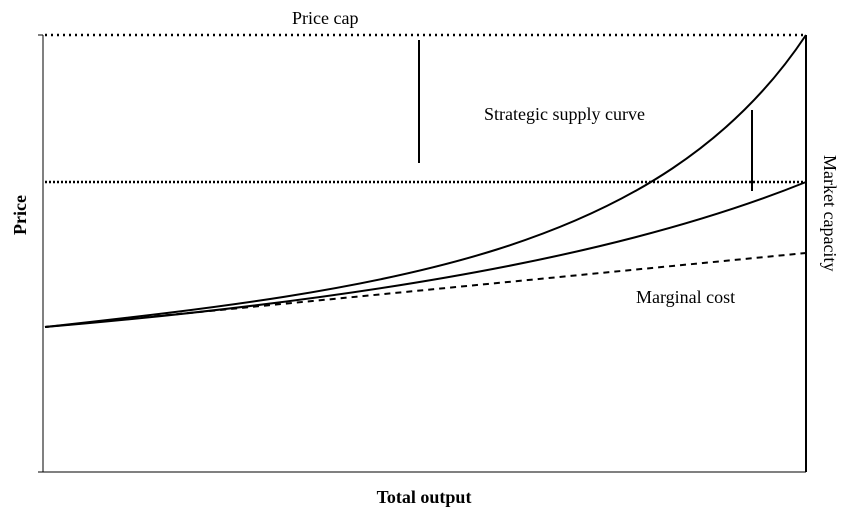  What do you see at coordinates (685, 297) in the screenshot?
I see `marginal-cost-label: Marginal cost` at bounding box center [685, 297].